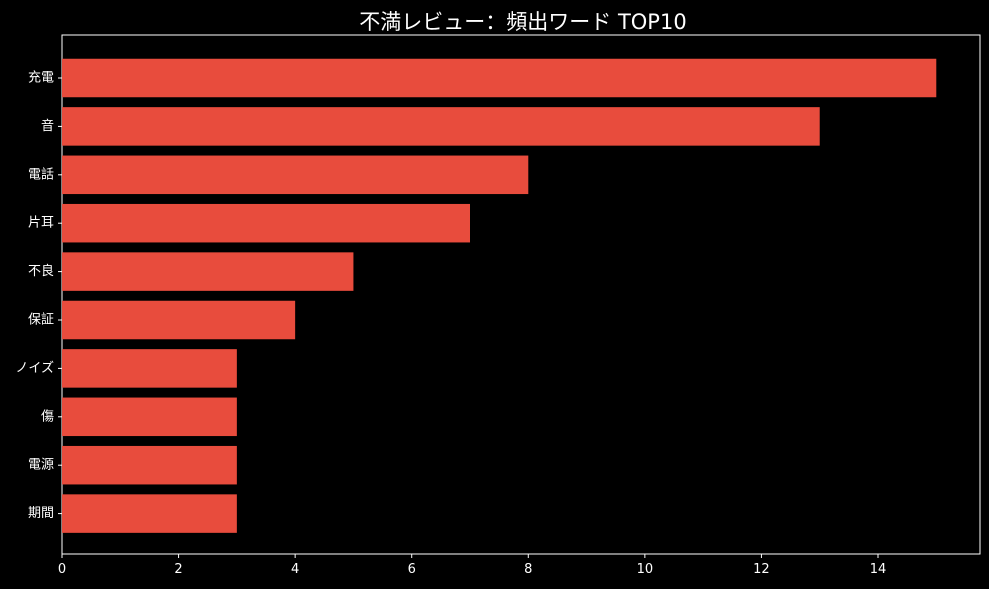  I want to click on y-tick-label: 傷, so click(47, 416).